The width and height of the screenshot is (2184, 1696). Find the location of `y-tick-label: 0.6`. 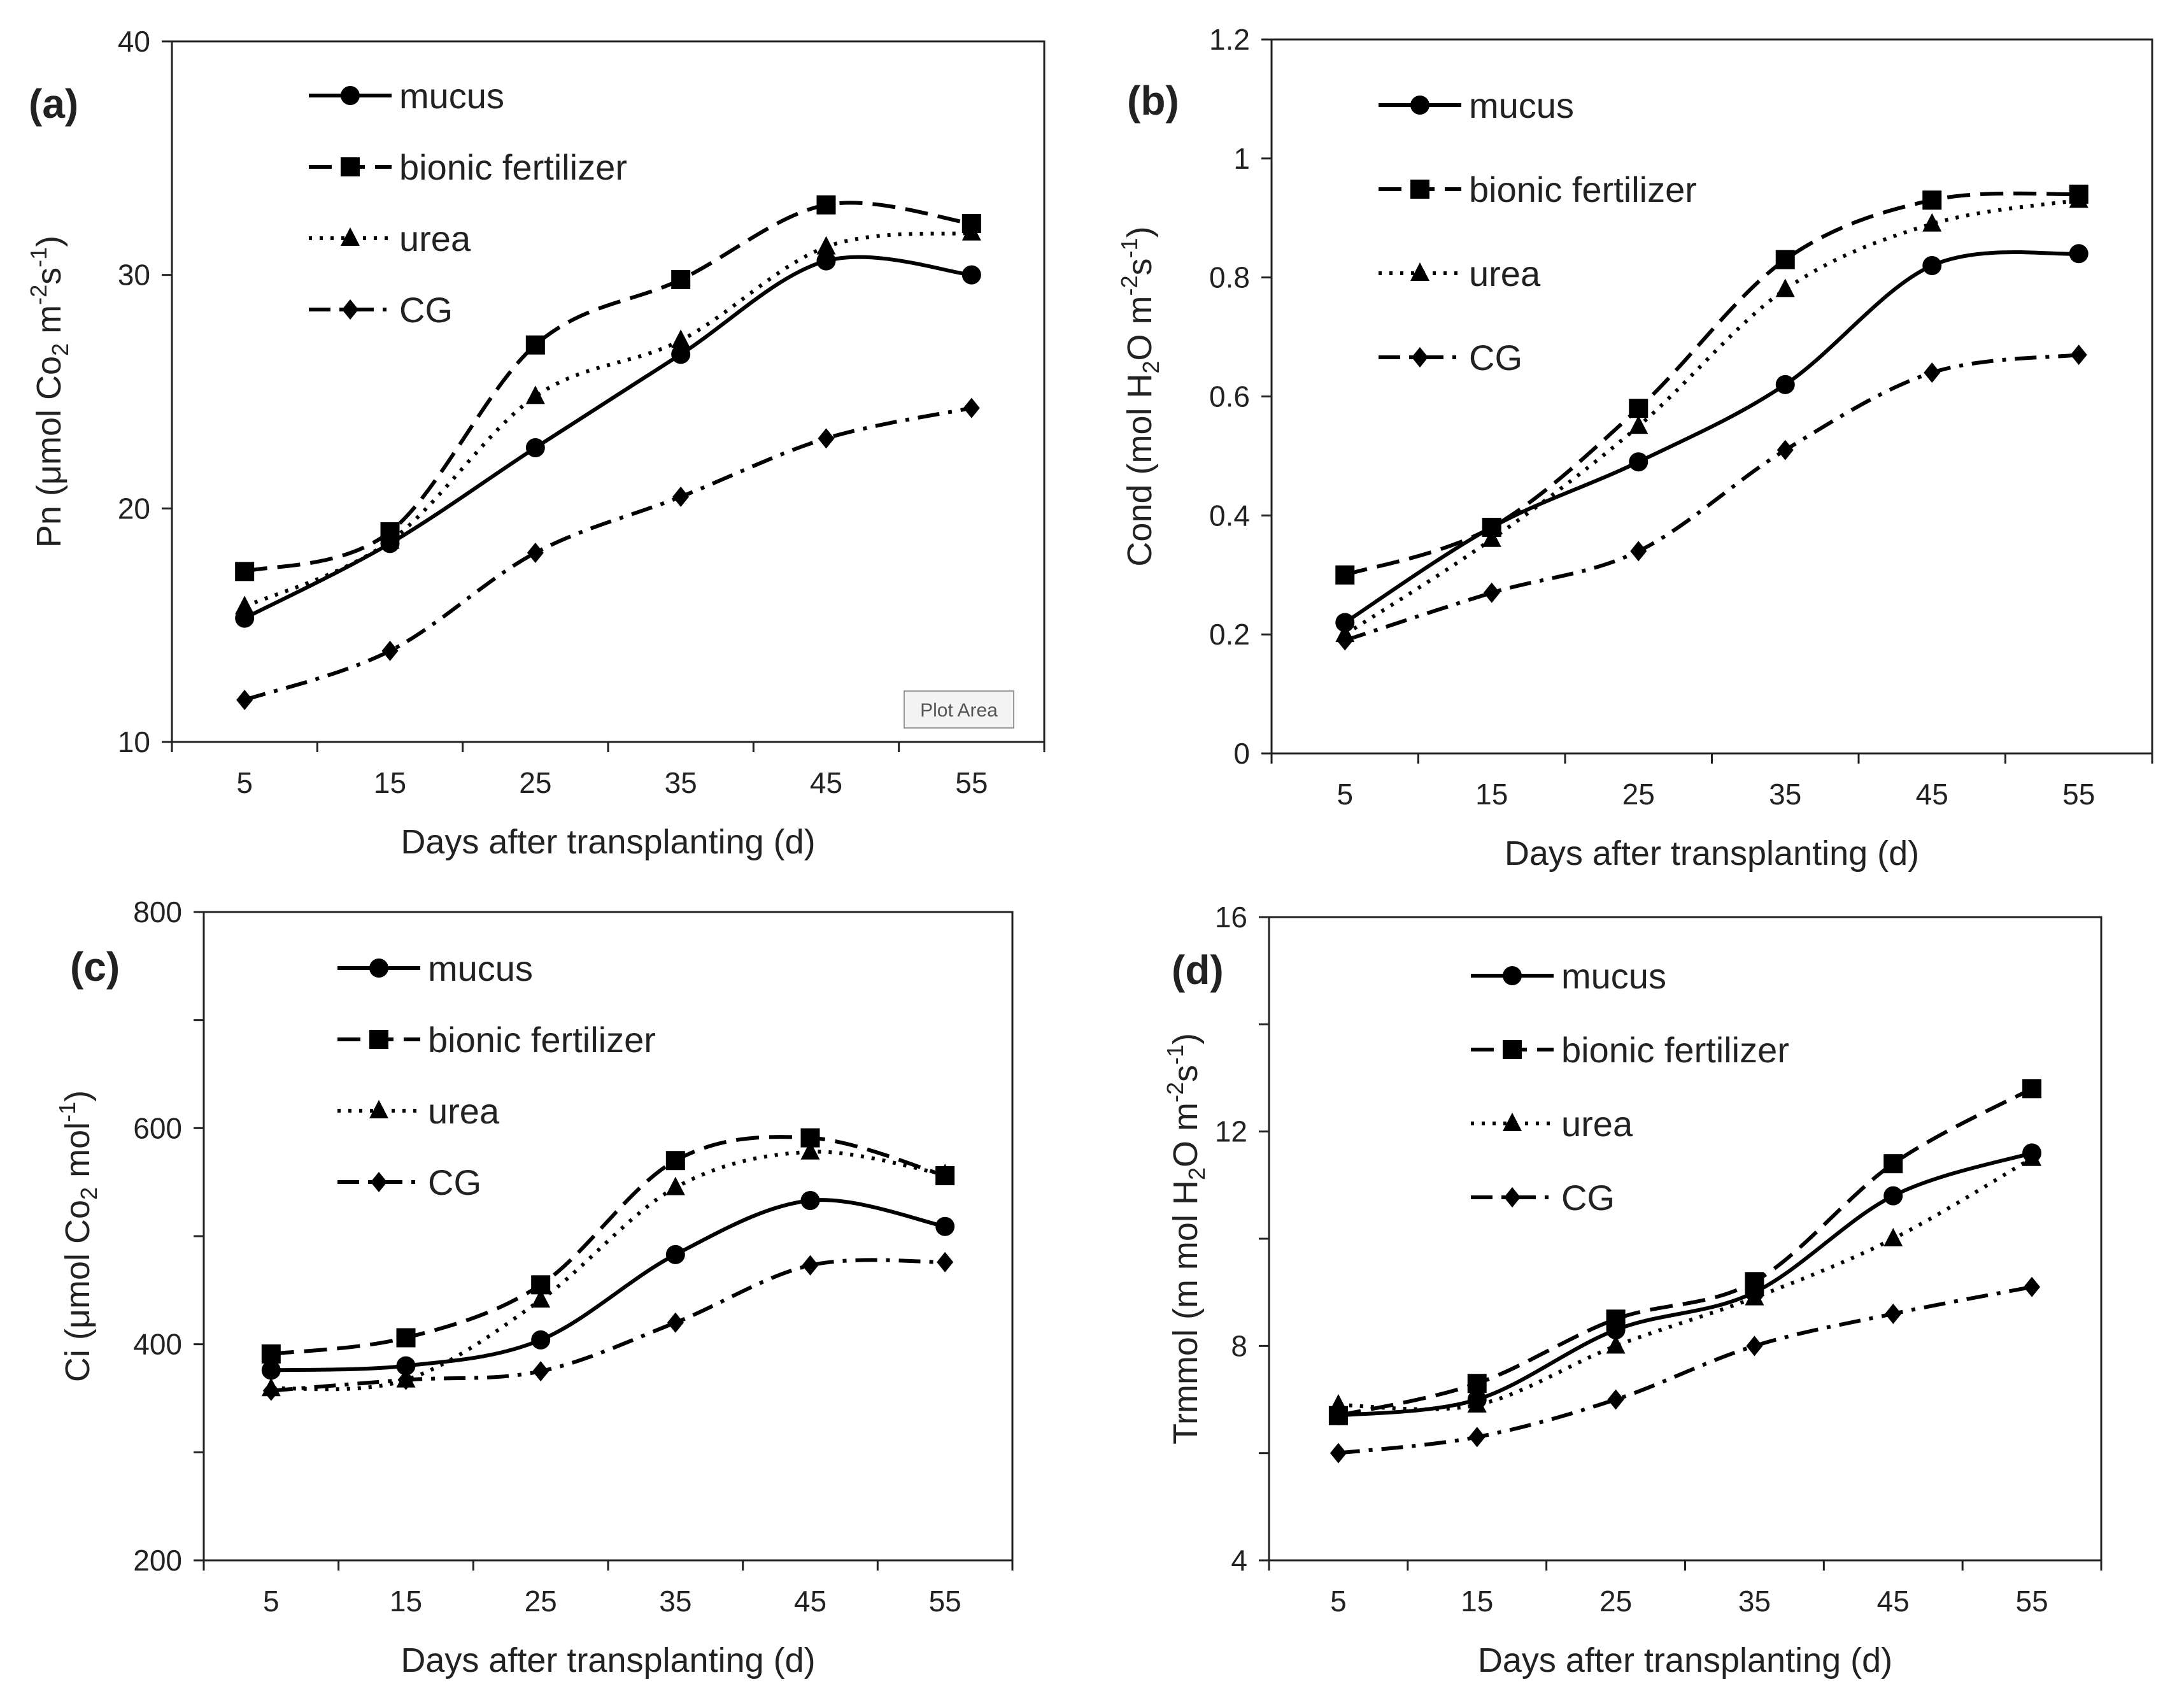

y-tick-label: 0.6 is located at coordinates (1229, 397).